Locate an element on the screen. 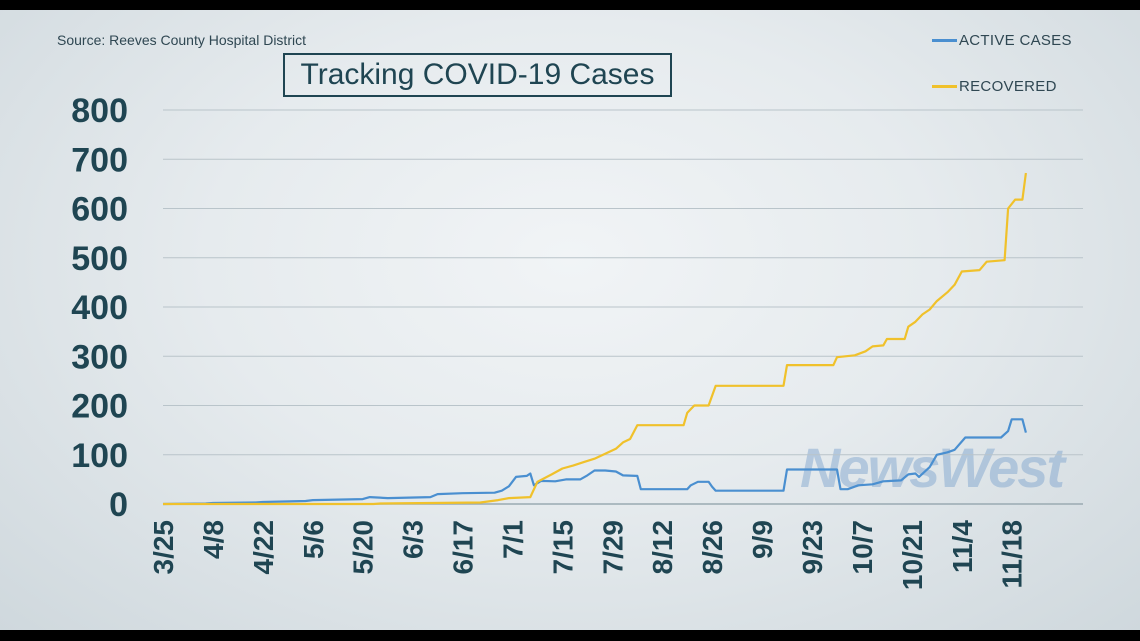  x-tick-label: 9/23 is located at coordinates (812, 547).